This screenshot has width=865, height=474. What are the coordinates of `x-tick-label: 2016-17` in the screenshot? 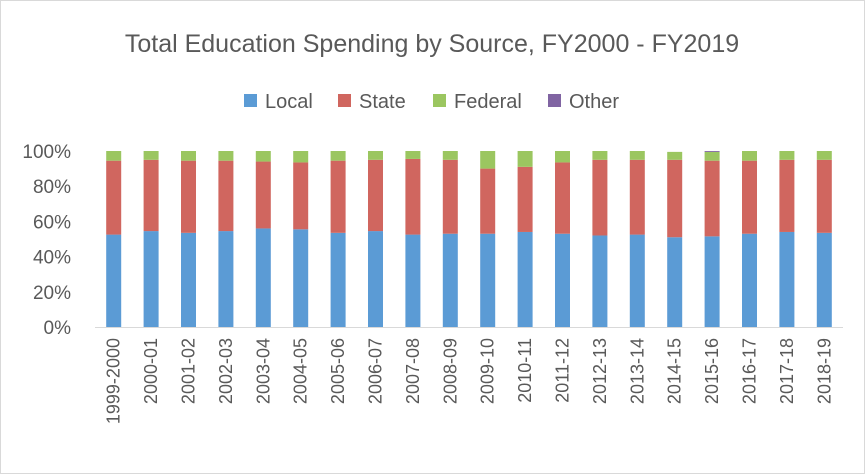 It's located at (750, 371).